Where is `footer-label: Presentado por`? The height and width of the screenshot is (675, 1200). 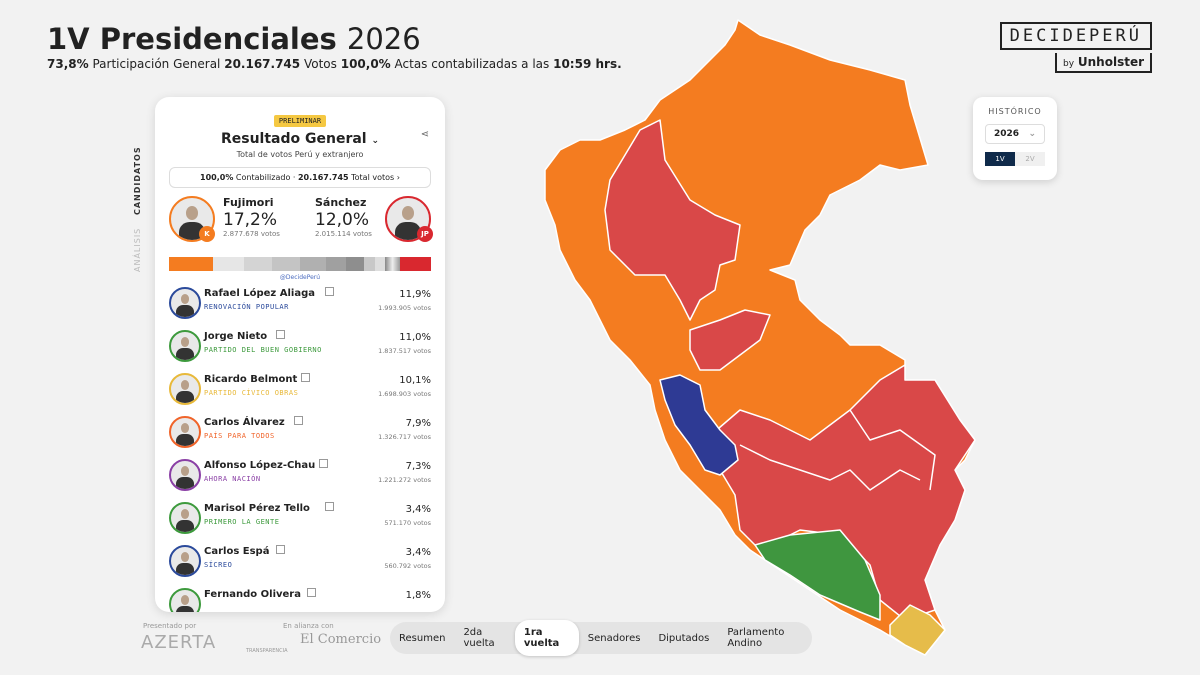
footer-label: Presentado por is located at coordinates (170, 626).